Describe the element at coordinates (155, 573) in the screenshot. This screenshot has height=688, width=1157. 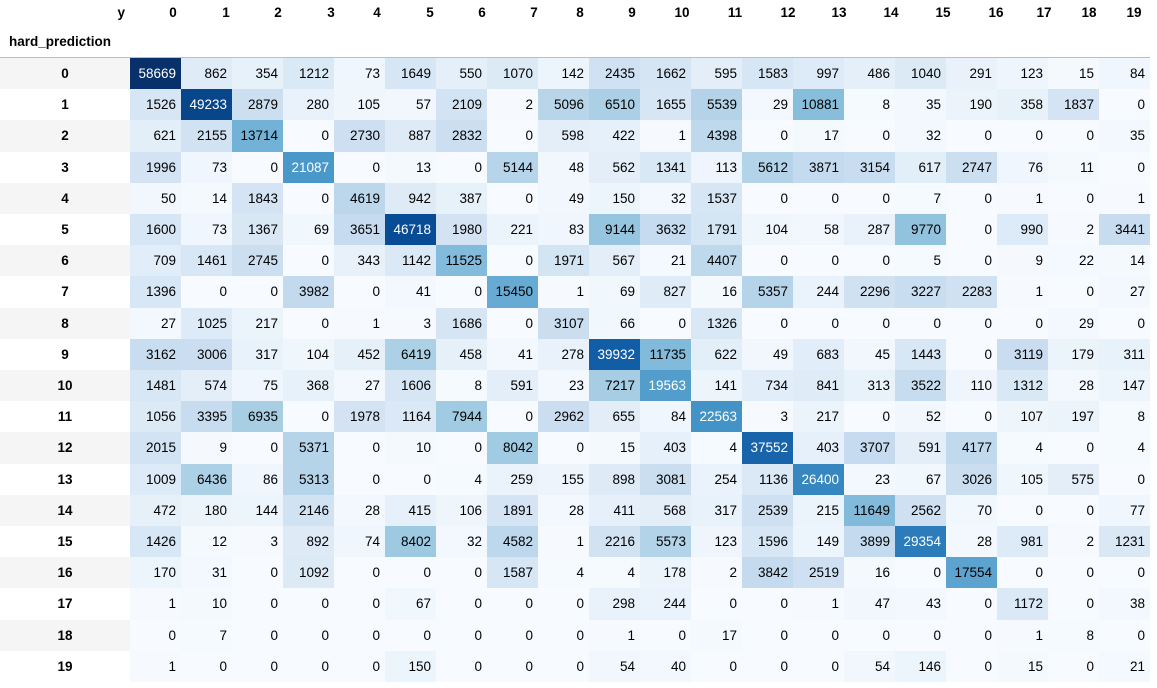
I see `matrix-cell: 170` at that location.